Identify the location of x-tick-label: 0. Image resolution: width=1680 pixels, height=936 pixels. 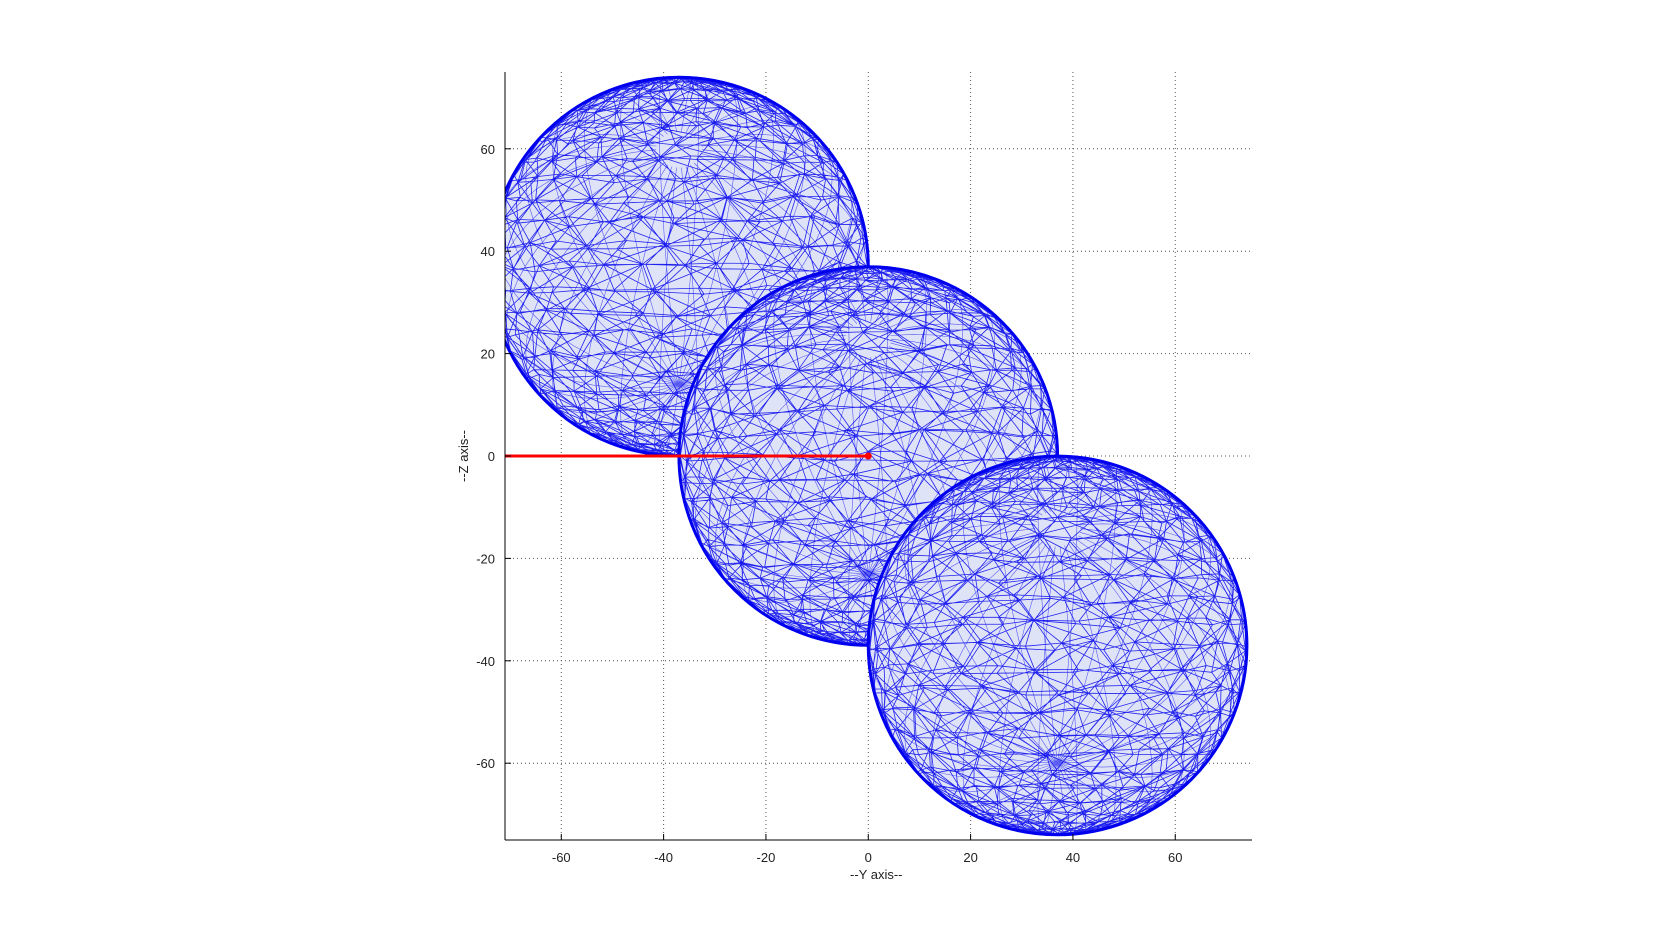
(868, 857).